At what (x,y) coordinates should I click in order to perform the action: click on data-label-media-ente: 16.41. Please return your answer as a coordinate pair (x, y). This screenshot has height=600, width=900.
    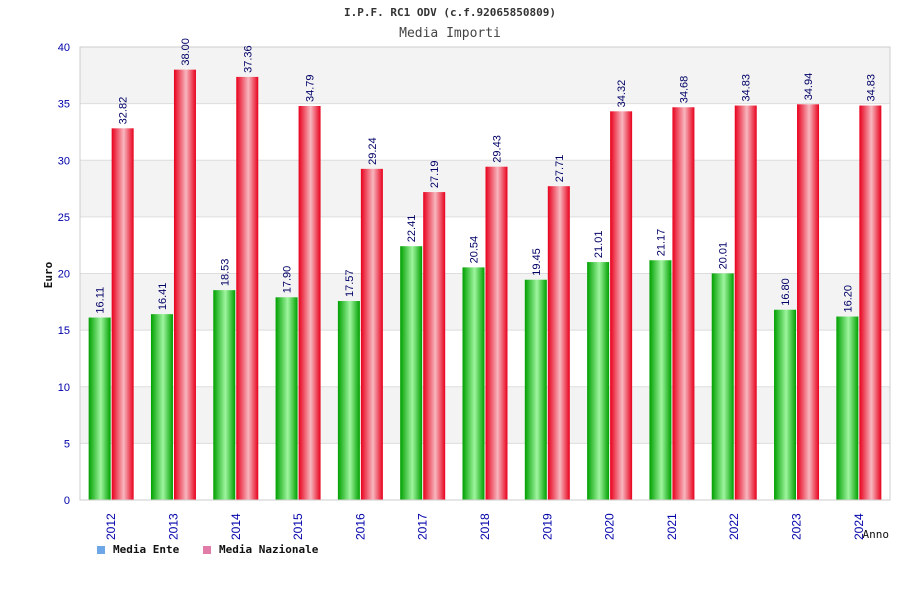
    Looking at the image, I should click on (163, 297).